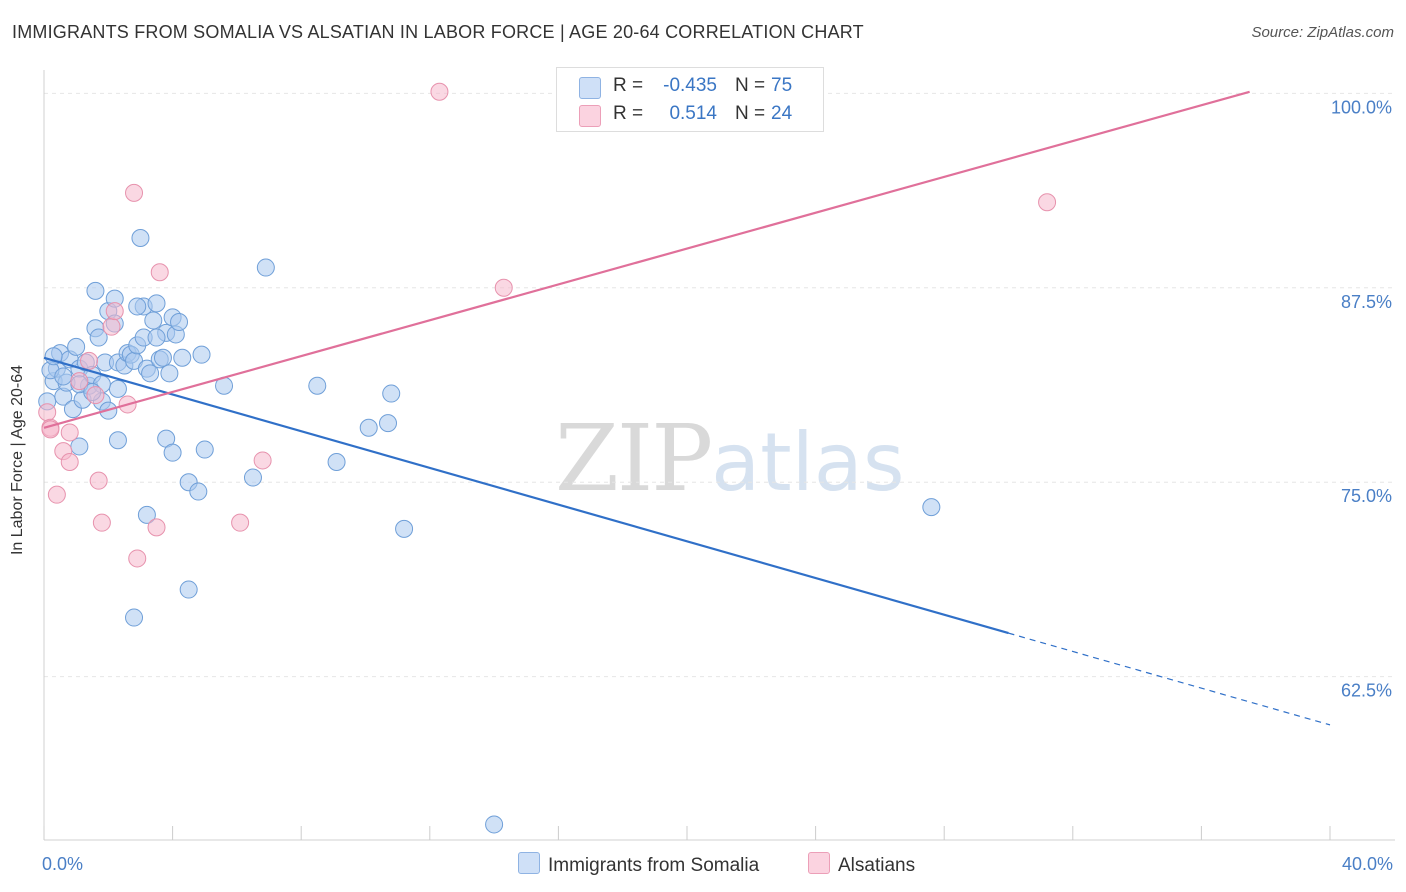 The image size is (1406, 892). I want to click on legend-swatch-alsatians, so click(590, 116).